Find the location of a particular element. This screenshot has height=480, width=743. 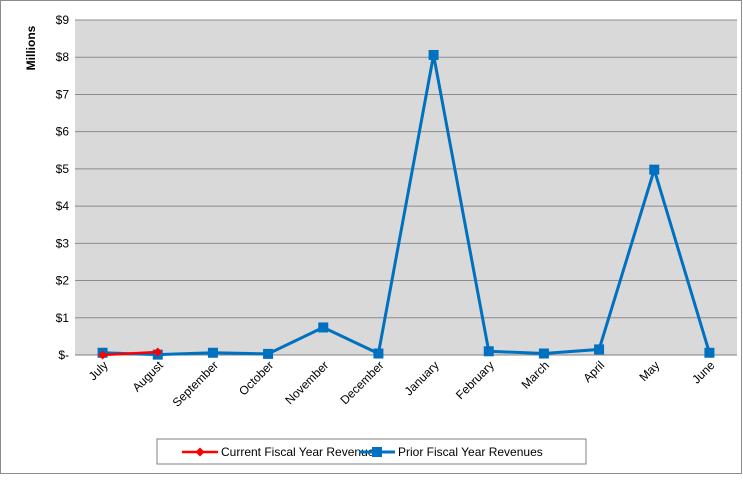

y-tick-label: $8 is located at coordinates (63, 57).